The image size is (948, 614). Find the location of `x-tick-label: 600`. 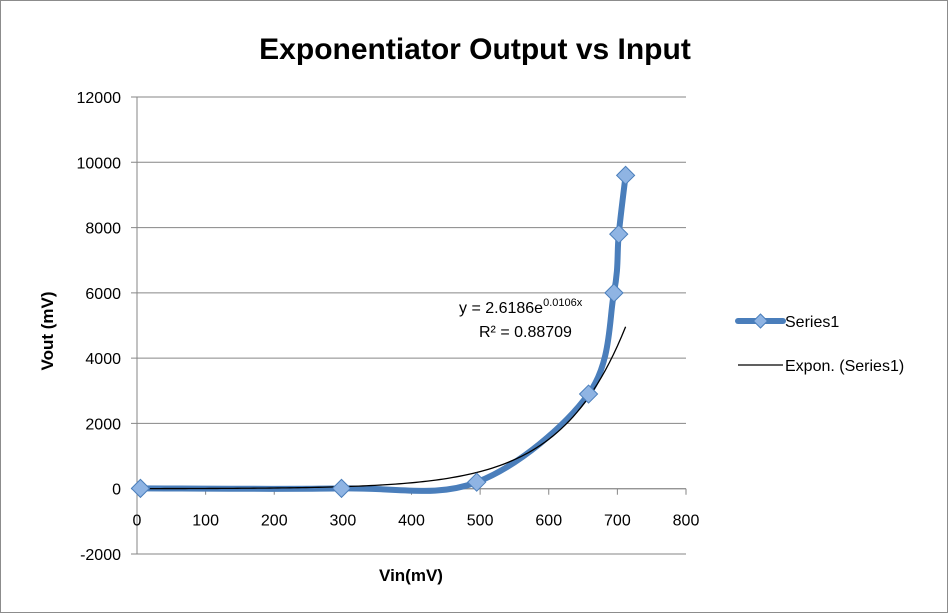

x-tick-label: 600 is located at coordinates (548, 521).